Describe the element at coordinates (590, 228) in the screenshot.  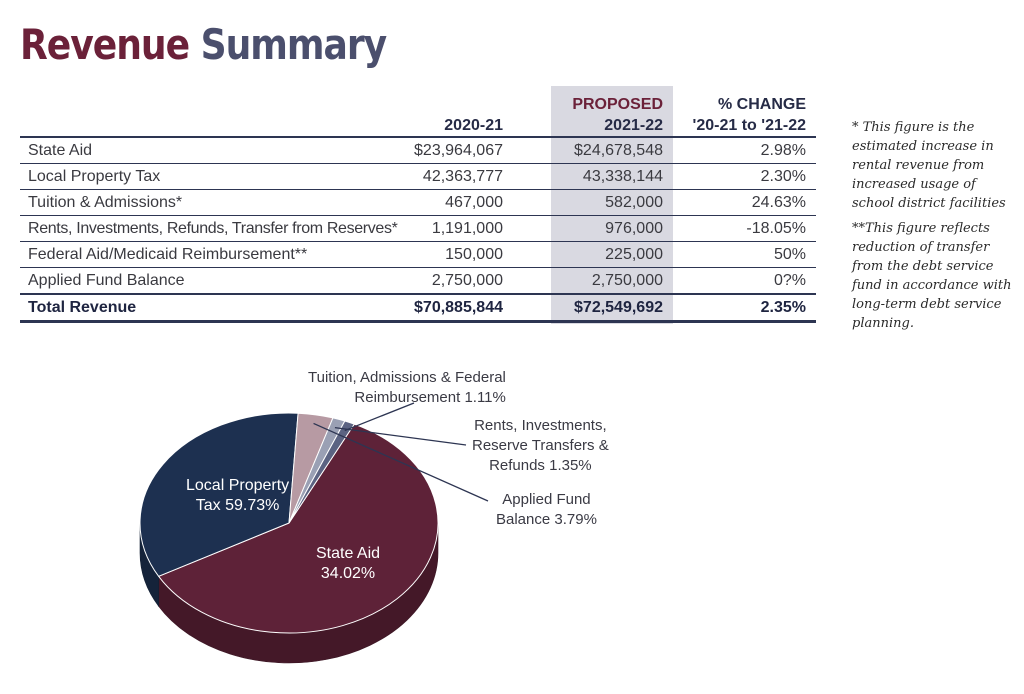
I see `value-2021-22: 976,000` at that location.